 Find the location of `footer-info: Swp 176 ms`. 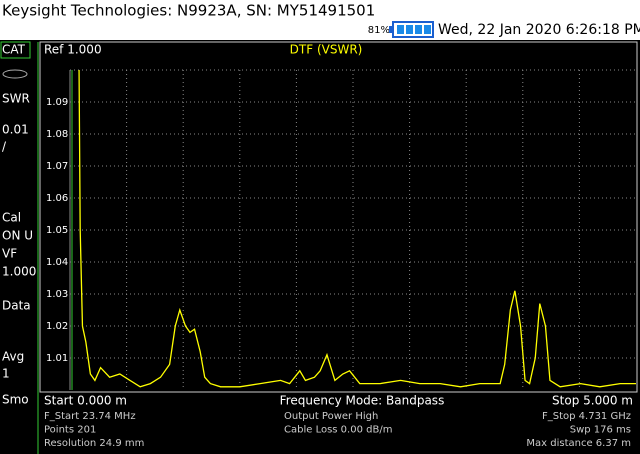

footer-info: Swp 176 ms is located at coordinates (600, 430).